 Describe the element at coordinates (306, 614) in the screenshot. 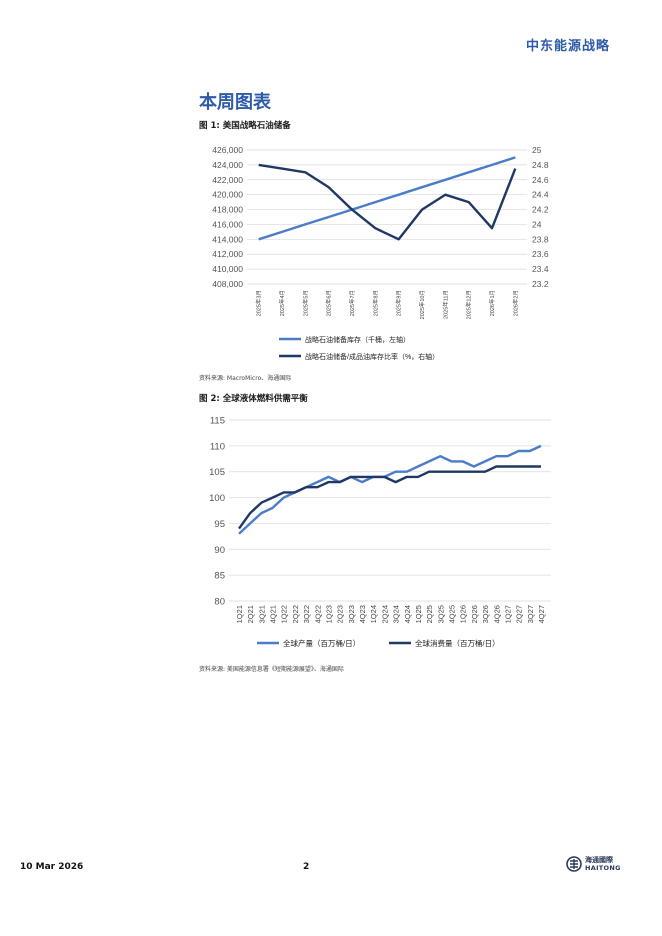

I see `x-tick-label: 3Q22` at that location.